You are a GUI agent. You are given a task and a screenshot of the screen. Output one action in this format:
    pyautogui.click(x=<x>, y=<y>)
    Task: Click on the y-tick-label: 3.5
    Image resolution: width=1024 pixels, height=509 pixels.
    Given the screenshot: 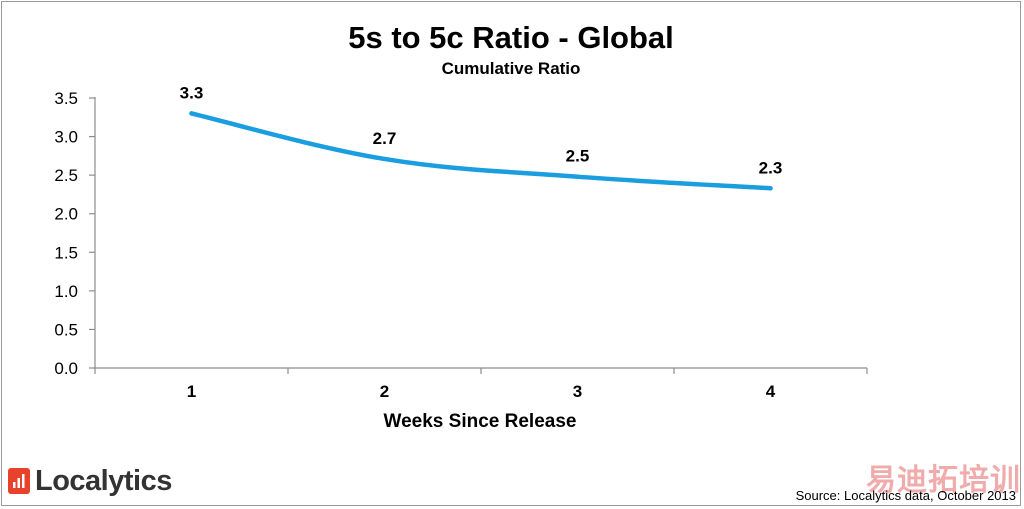 What is the action you would take?
    pyautogui.click(x=66, y=98)
    